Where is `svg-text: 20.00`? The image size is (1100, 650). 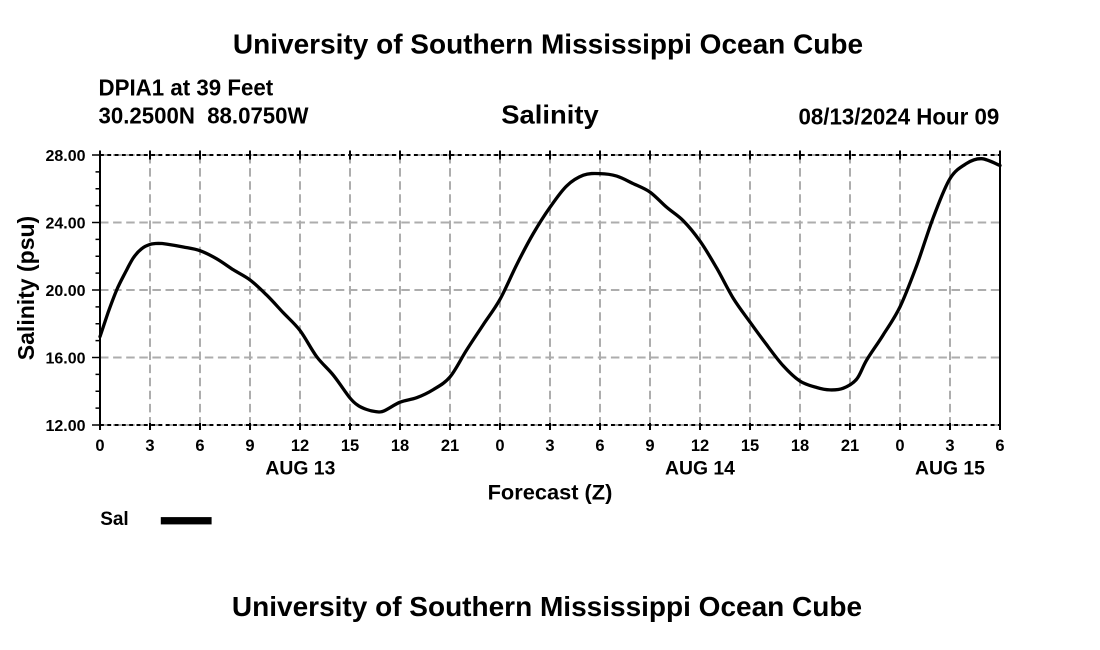
svg-text: 20.00 is located at coordinates (65, 291).